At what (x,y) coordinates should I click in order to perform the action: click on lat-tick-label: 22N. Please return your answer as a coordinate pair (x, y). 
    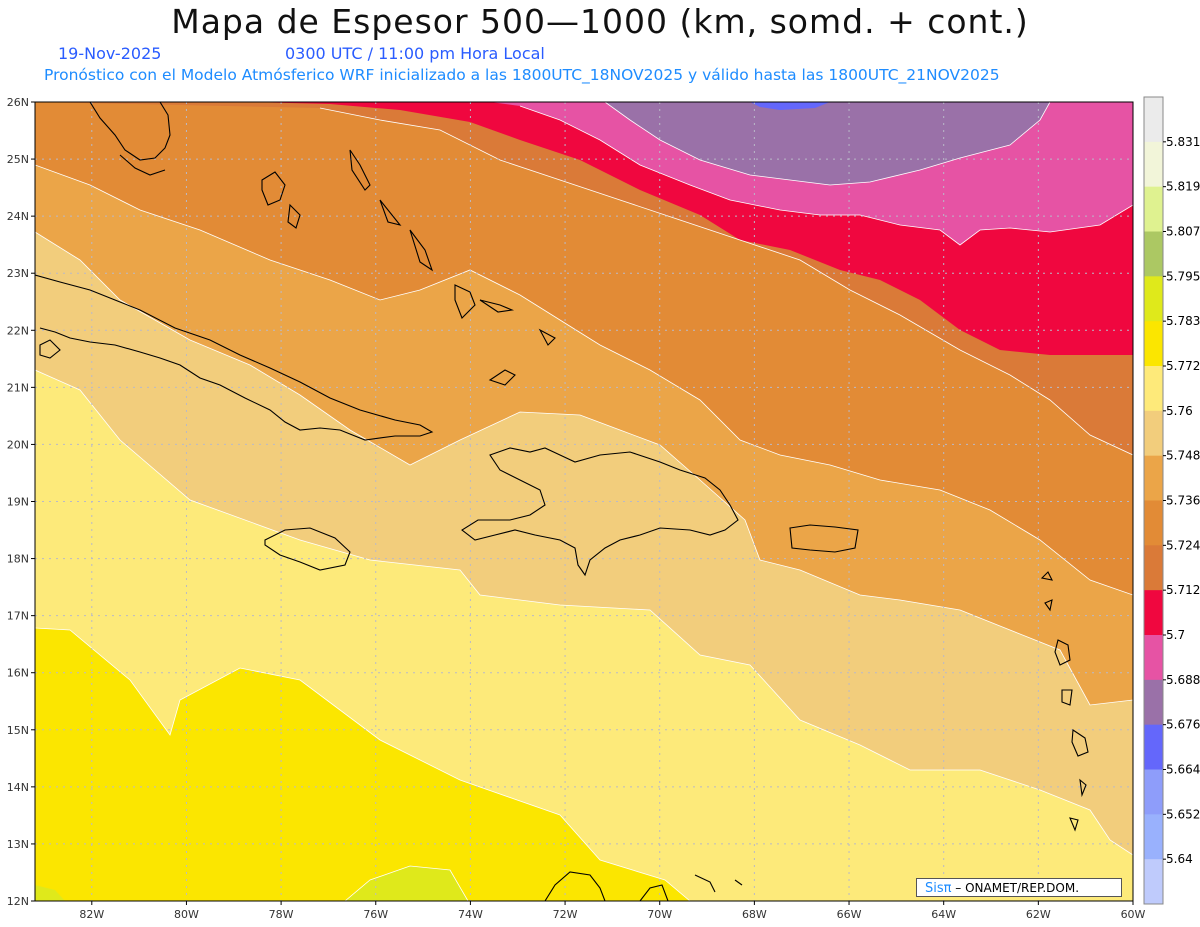
    Looking at the image, I should click on (18, 330).